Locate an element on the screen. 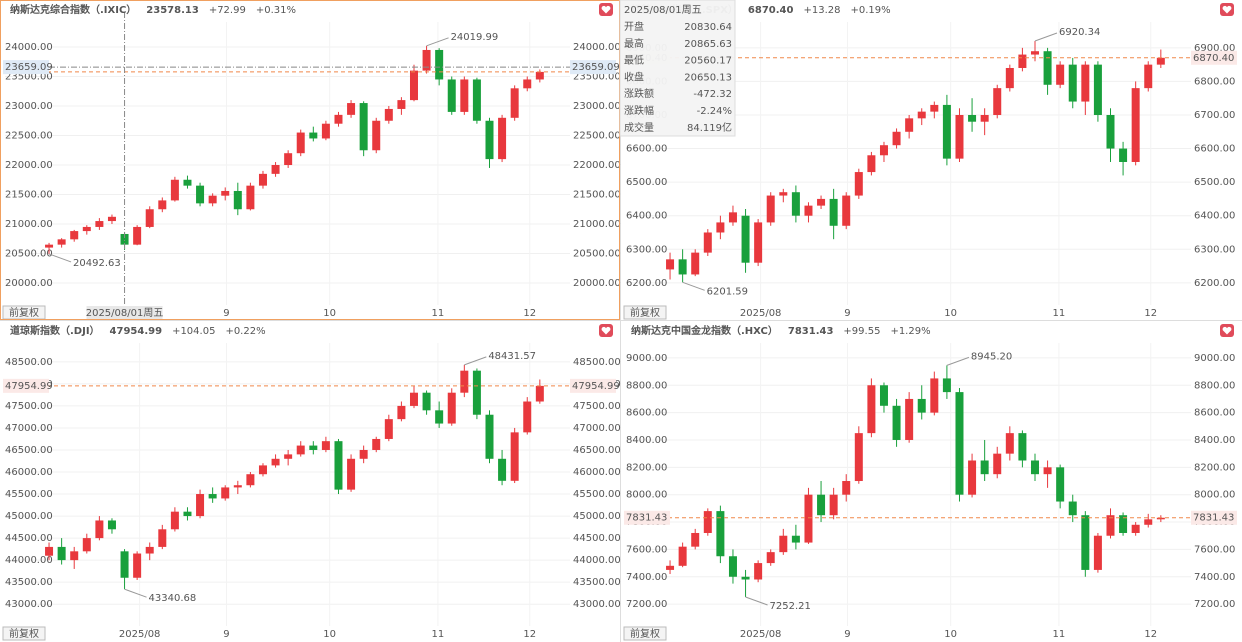  y-tick-label: 43500.00 is located at coordinates (597, 582).